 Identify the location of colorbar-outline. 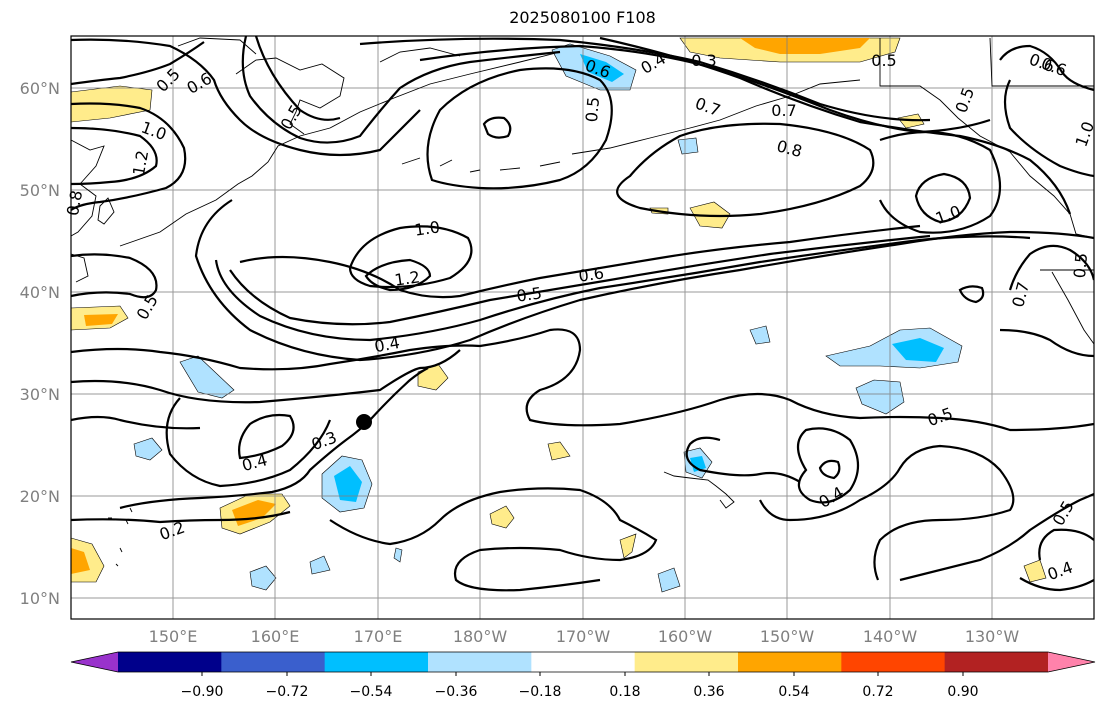
(583, 662).